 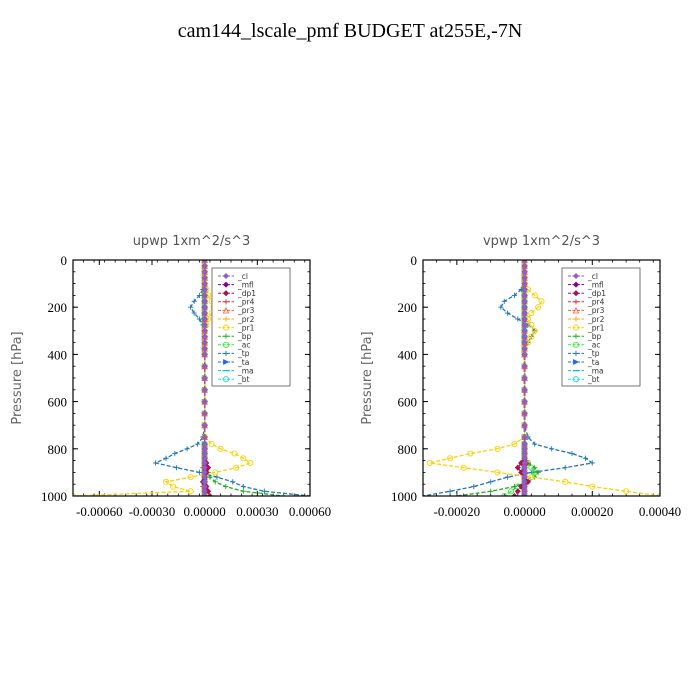 What do you see at coordinates (242, 276) in the screenshot?
I see `legend-label: _cl` at bounding box center [242, 276].